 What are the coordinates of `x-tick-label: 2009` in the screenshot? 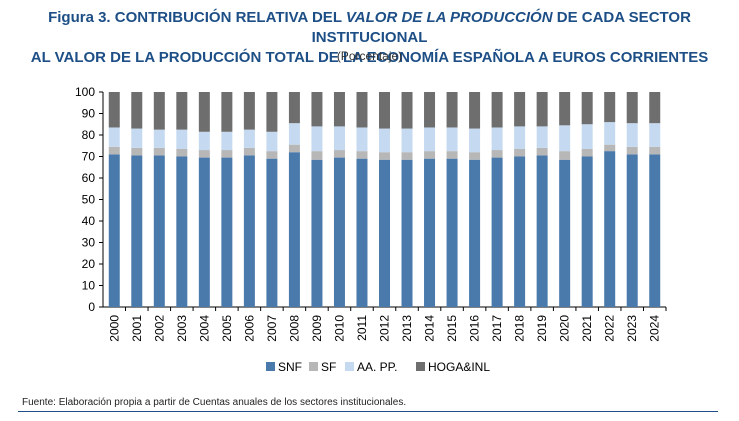 It's located at (317, 328).